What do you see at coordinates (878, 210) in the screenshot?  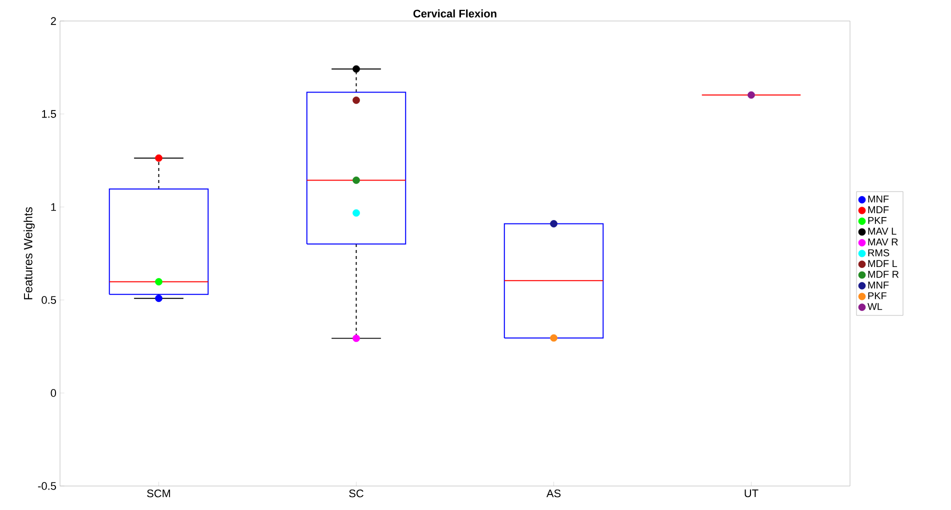 I see `legend-label: MDF` at bounding box center [878, 210].